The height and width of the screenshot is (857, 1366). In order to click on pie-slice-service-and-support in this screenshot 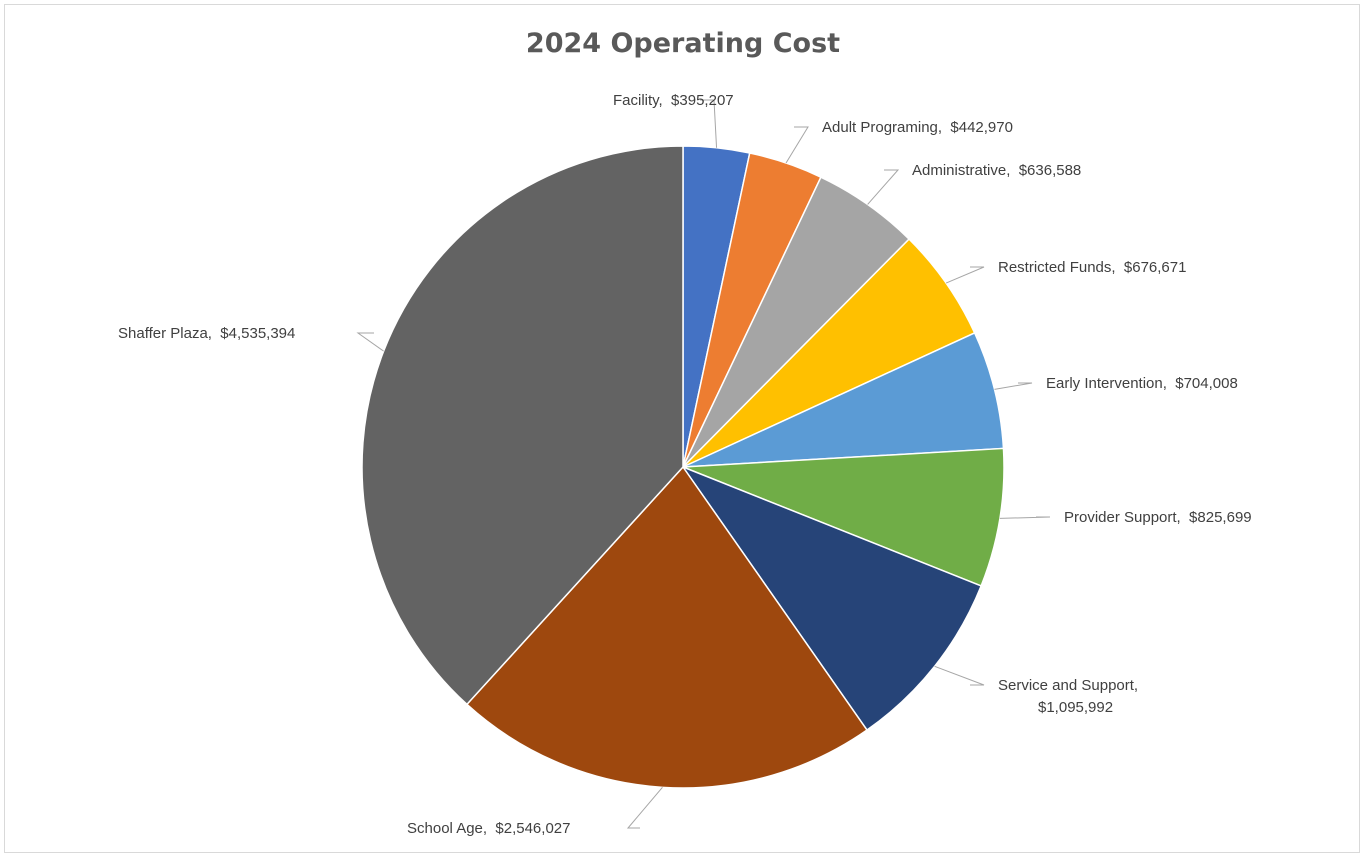, I will do `click(831, 598)`.